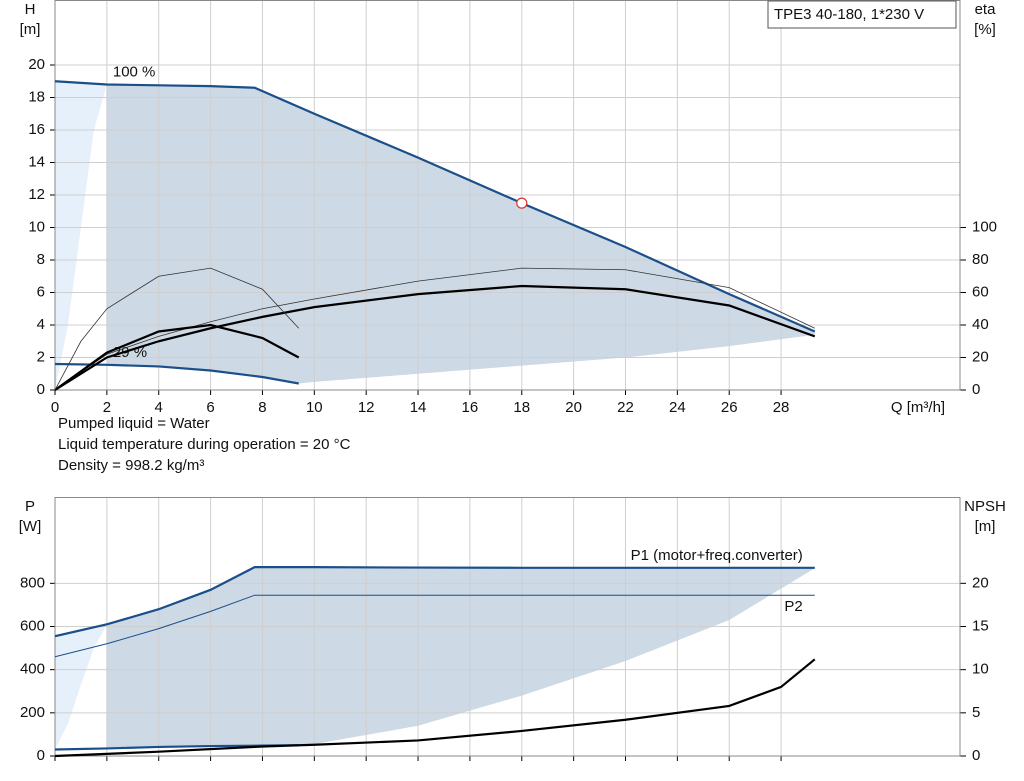 The width and height of the screenshot is (1024, 781). I want to click on x-axis-label: Q [m³/h], so click(918, 407).